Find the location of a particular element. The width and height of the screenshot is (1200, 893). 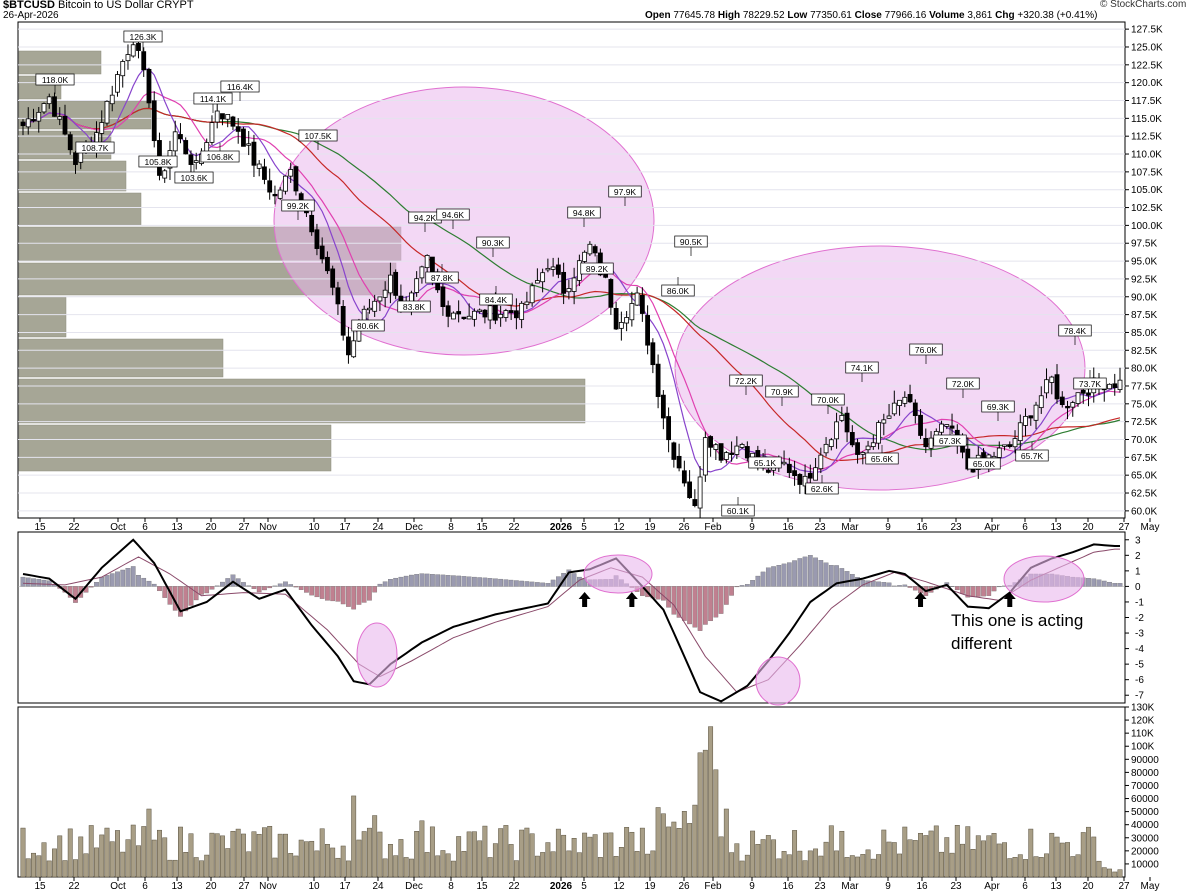

volume-tick-label: 80000 is located at coordinates (1145, 773).